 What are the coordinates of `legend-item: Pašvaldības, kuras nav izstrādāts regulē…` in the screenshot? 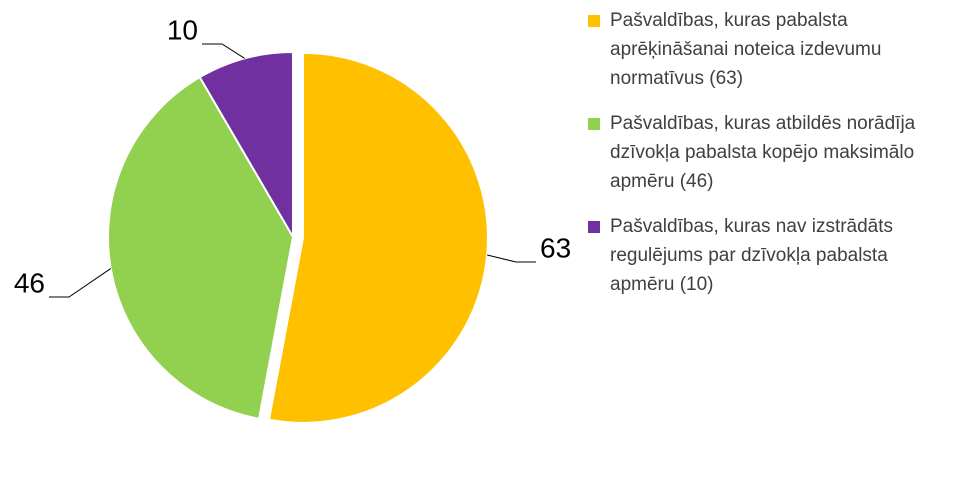 It's located at (771, 255).